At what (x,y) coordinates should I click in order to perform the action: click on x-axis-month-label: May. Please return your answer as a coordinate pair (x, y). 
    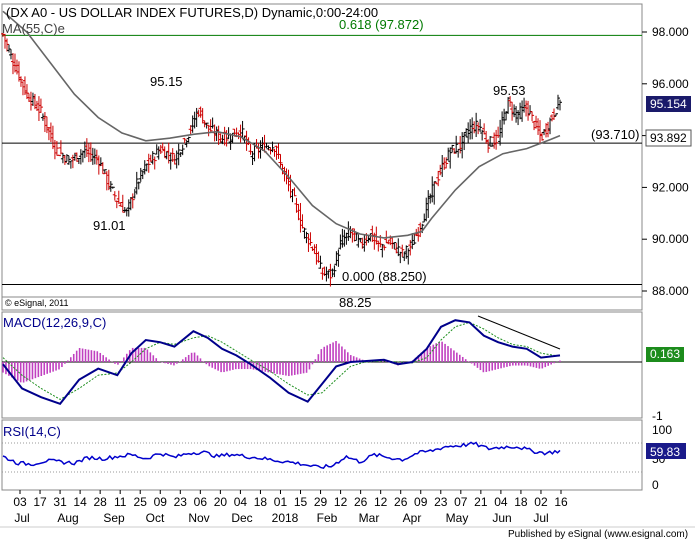
    Looking at the image, I should click on (457, 518).